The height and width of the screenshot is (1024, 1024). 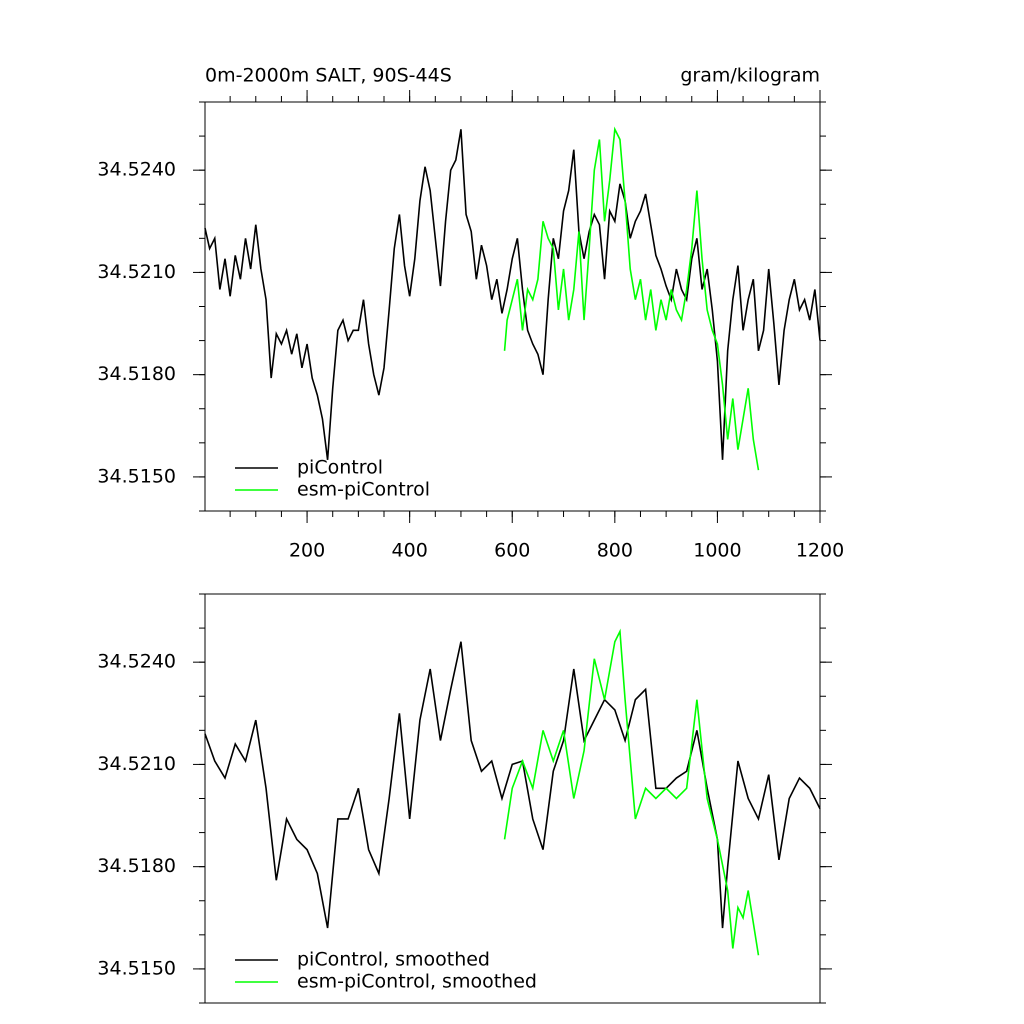 I want to click on legend-label: esm-piControl, so click(x=363, y=490).